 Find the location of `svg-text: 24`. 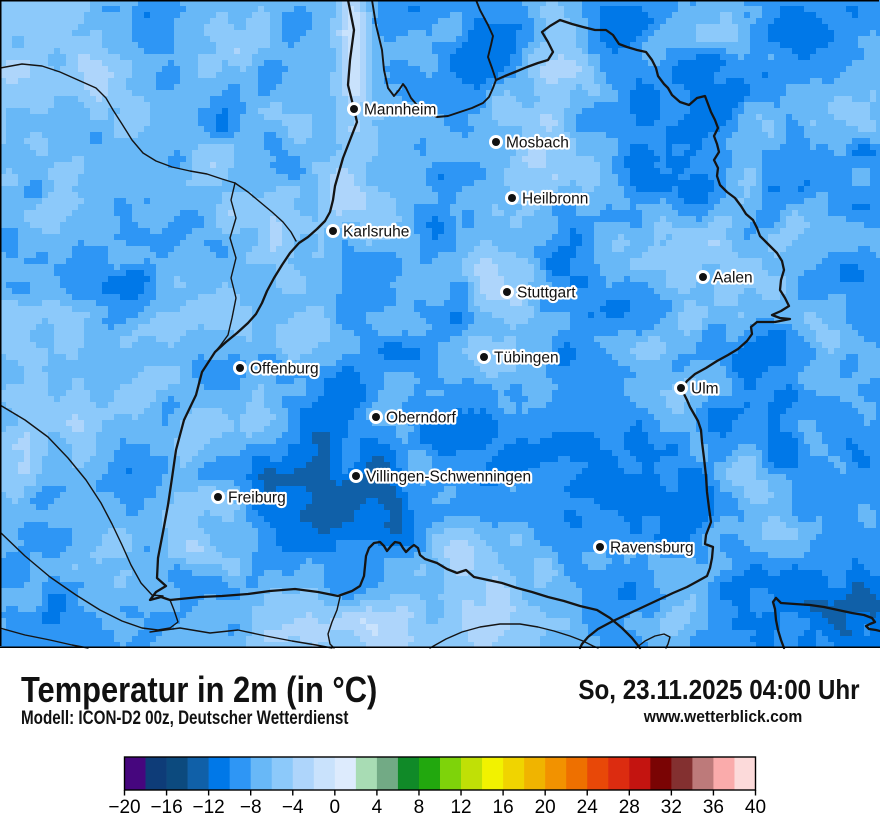

svg-text: 24 is located at coordinates (588, 807).